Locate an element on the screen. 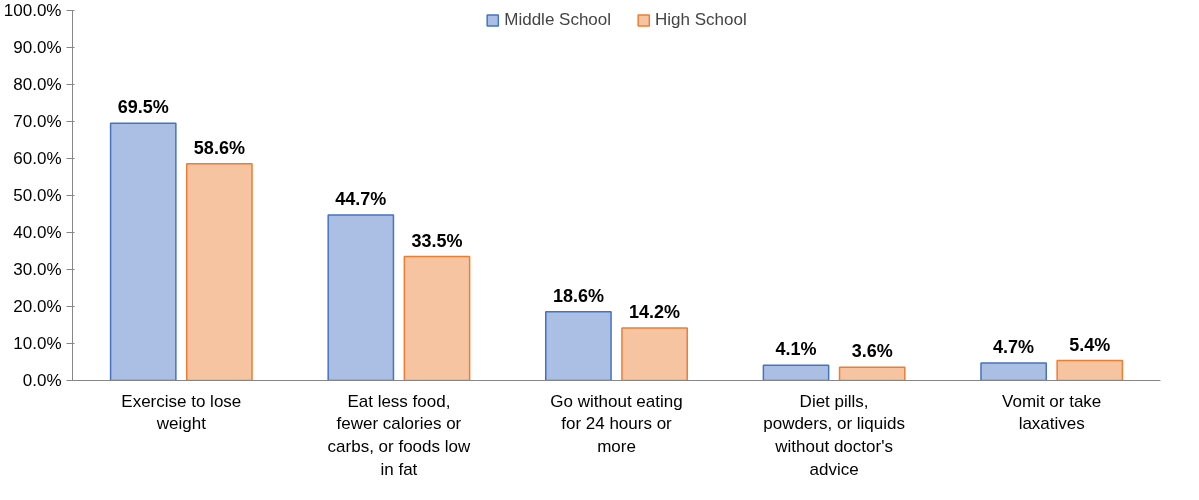  data-label: 14.2% is located at coordinates (655, 311).